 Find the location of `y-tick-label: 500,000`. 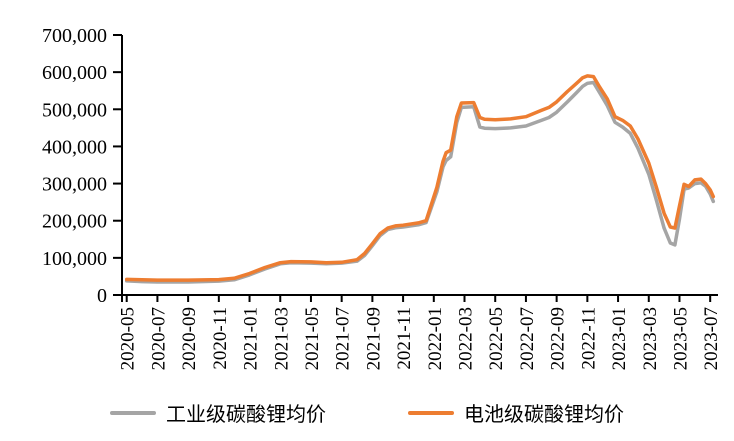

y-tick-label: 500,000 is located at coordinates (74, 110).